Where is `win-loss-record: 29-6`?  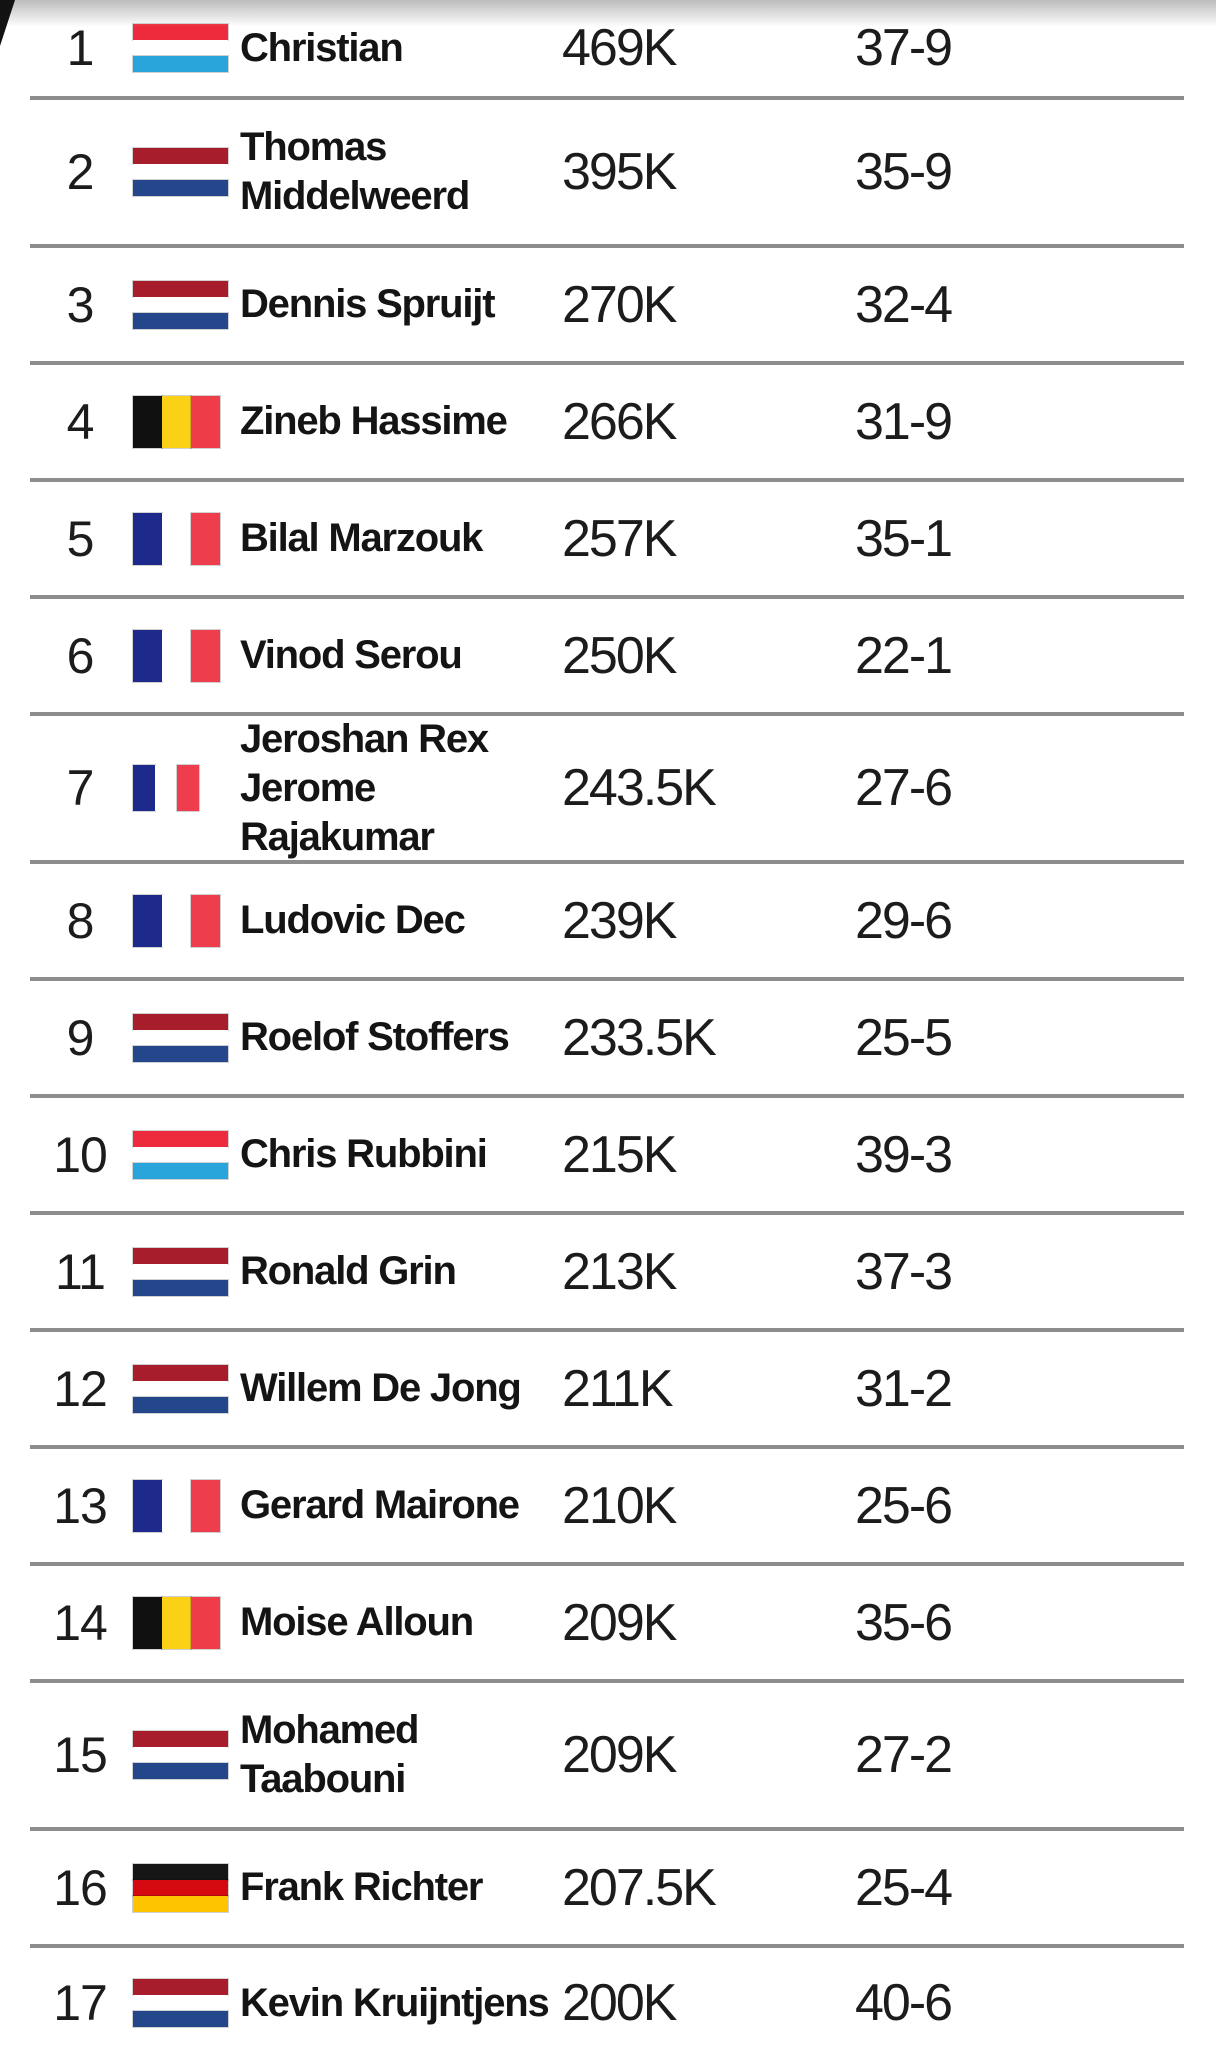 win-loss-record: 29-6 is located at coordinates (904, 920).